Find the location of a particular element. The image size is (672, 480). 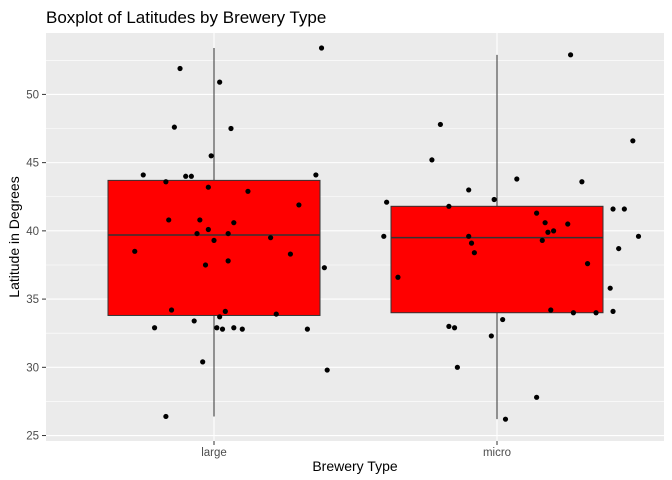

y-axis-title: Latitude in Degrees is located at coordinates (14, 236).